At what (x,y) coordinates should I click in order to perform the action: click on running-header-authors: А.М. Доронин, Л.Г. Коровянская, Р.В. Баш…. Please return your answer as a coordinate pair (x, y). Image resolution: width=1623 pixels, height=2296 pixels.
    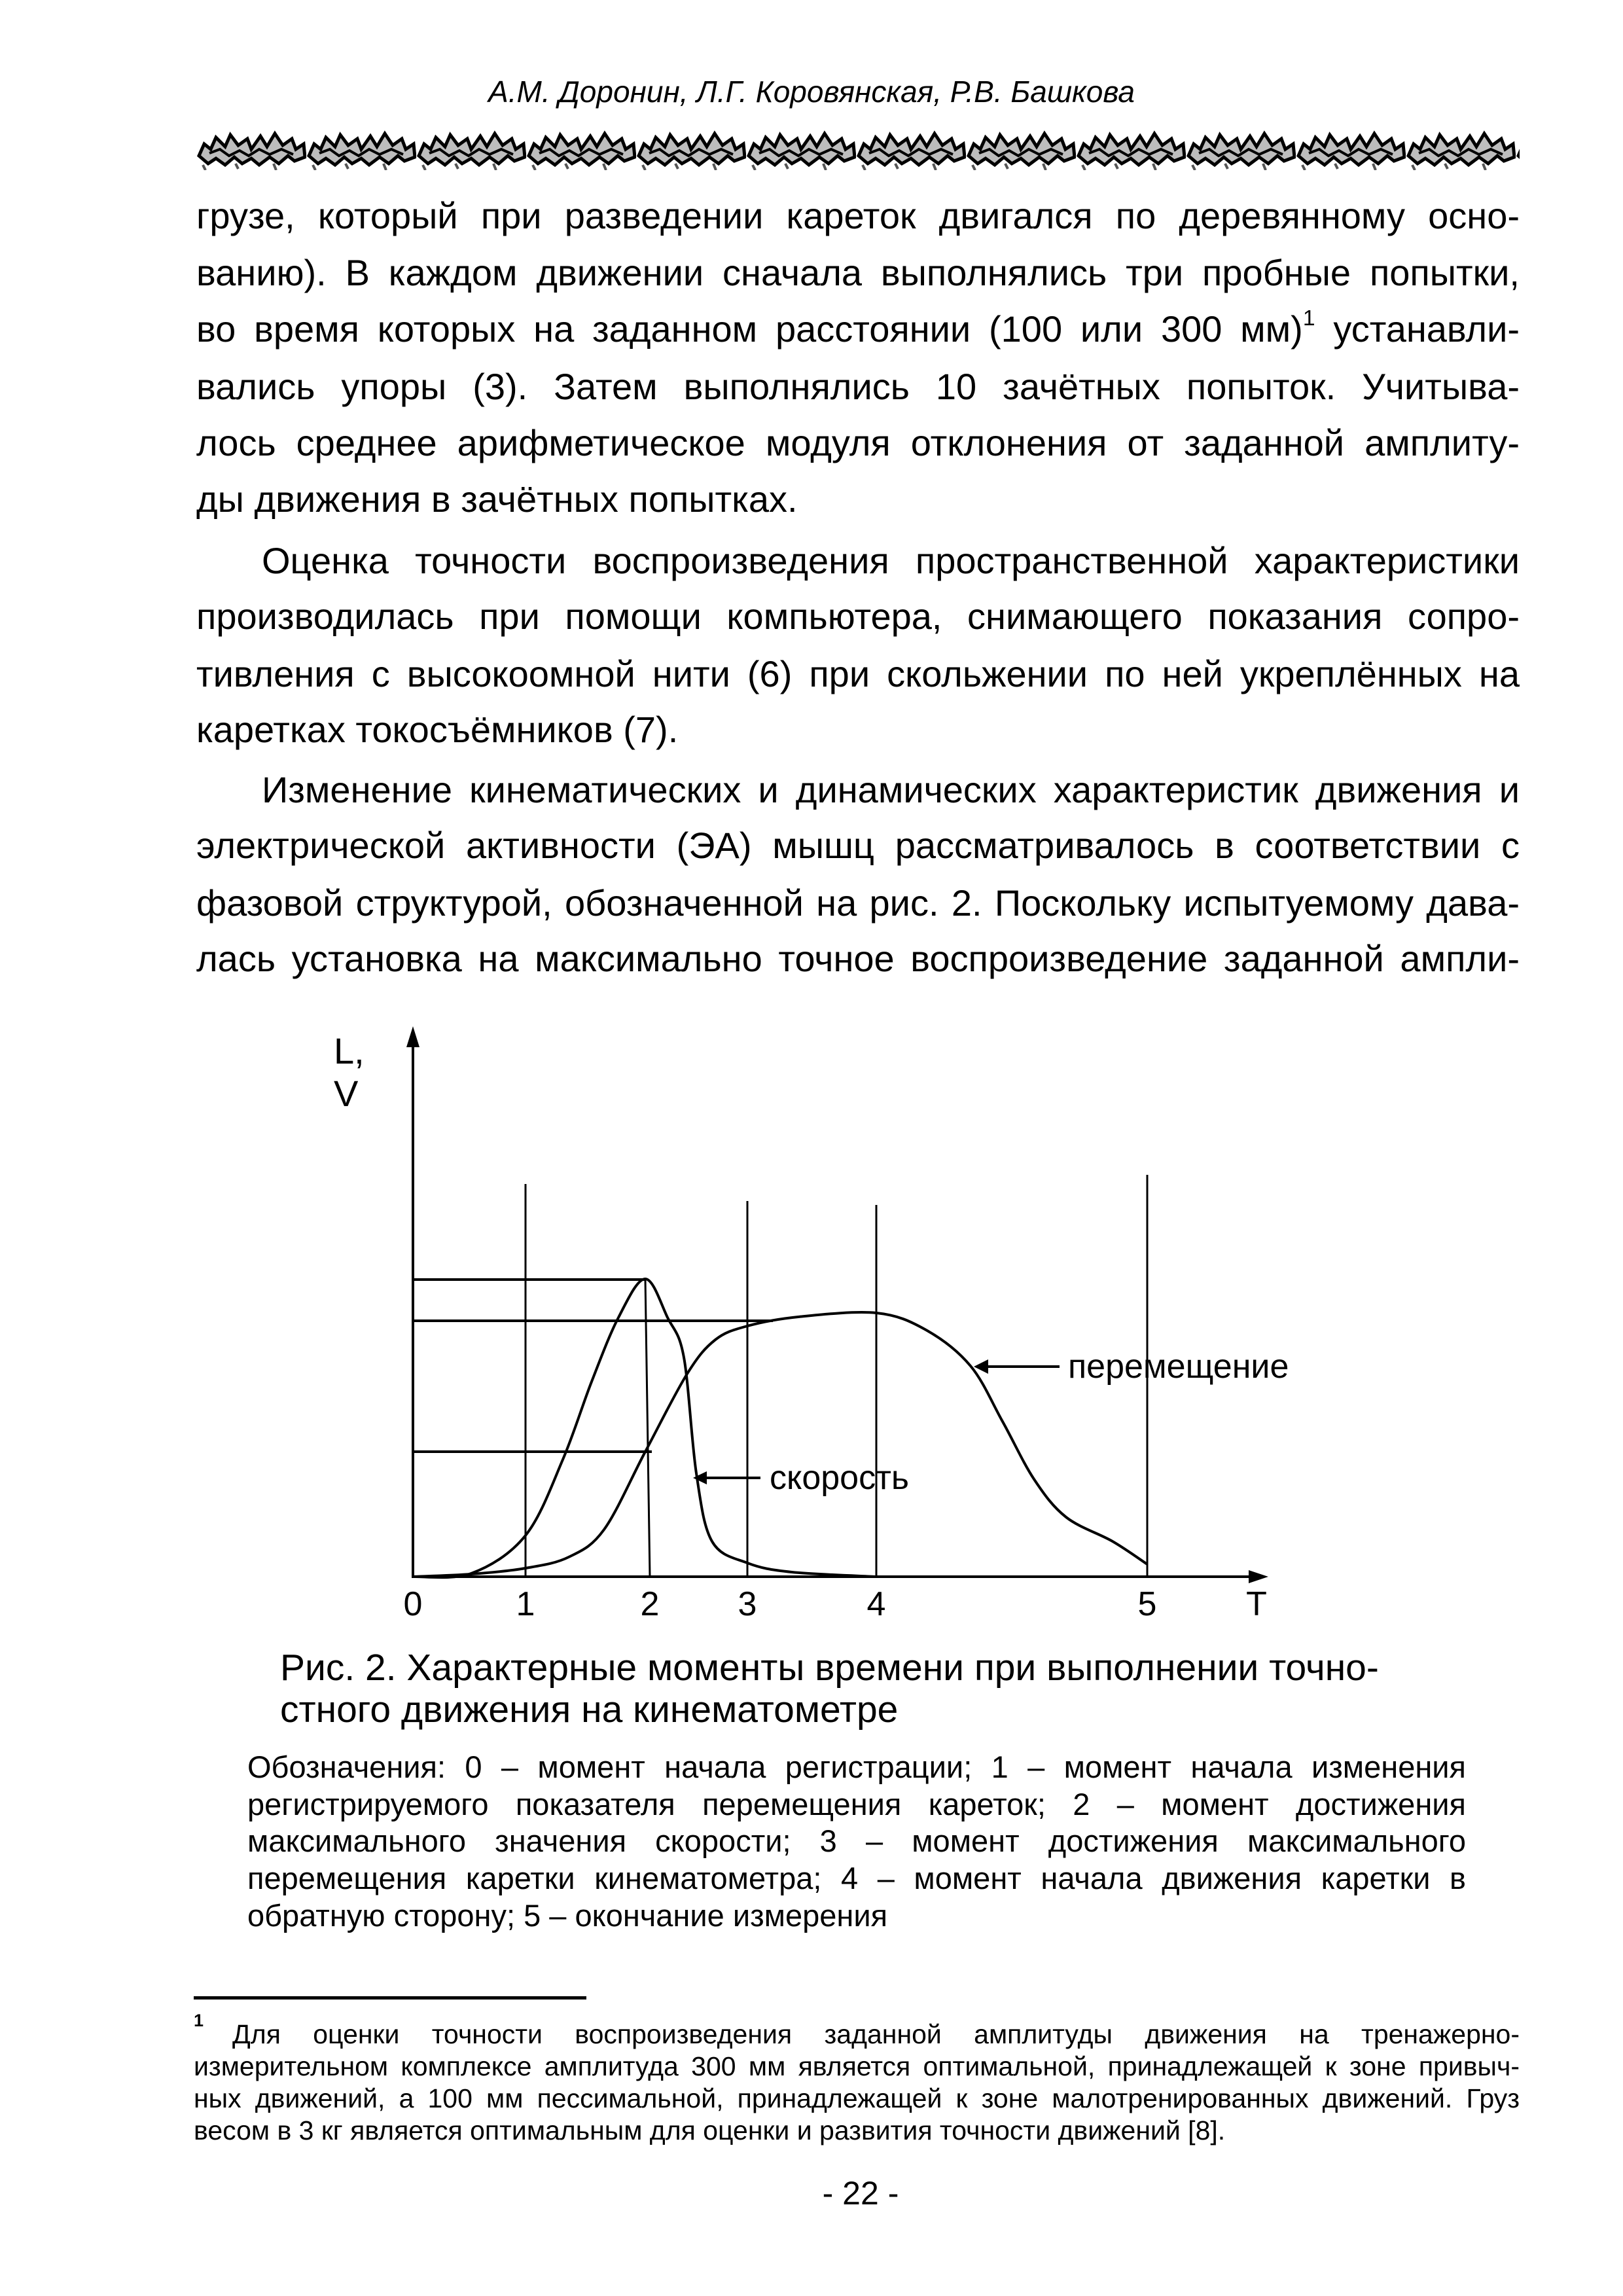
    Looking at the image, I should click on (811, 92).